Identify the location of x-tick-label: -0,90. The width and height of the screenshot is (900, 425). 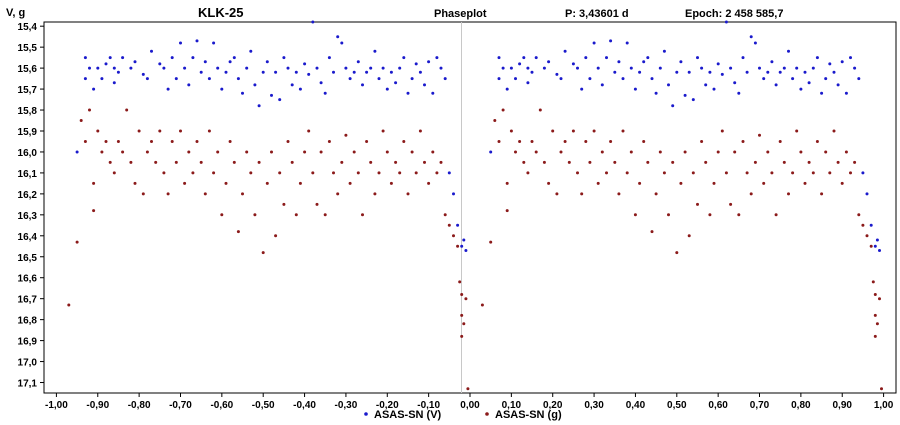
(97, 405).